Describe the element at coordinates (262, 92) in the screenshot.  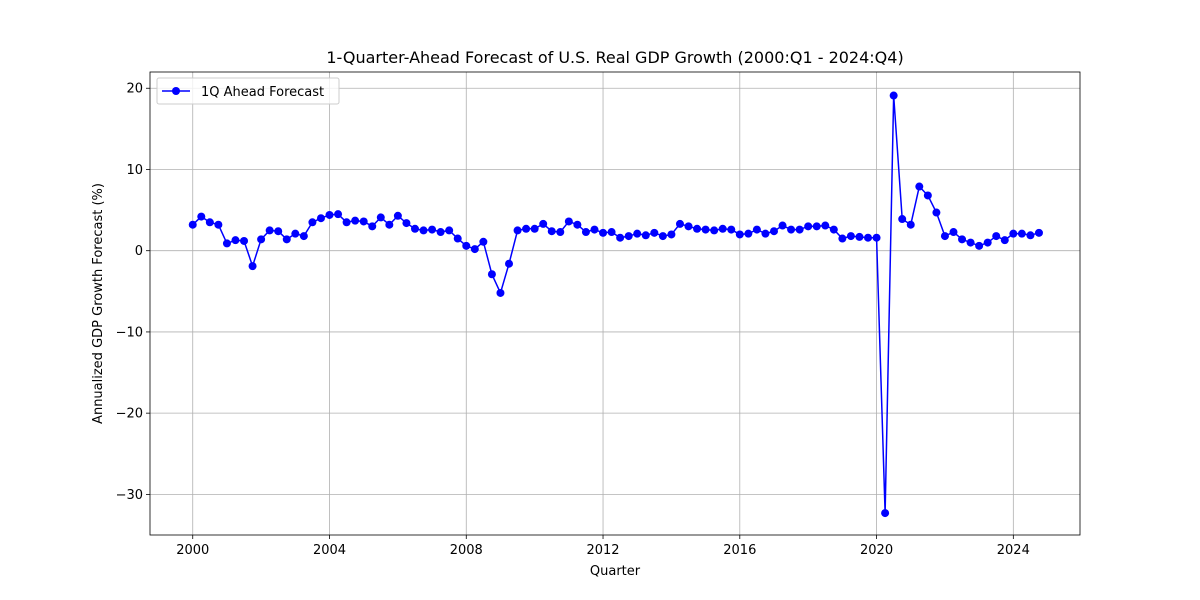
I see `legend-entry-label: 1Q Ahead Forecast` at that location.